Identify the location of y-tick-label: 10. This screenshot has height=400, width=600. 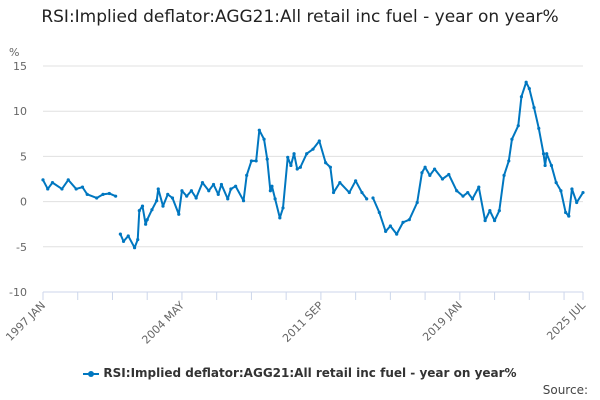
(20, 111).